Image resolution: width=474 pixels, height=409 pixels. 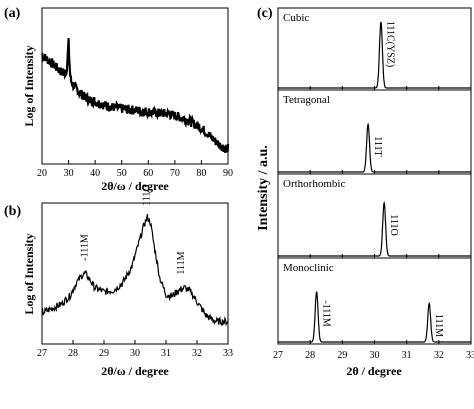 I want to click on panel-b-x-ticks: 27 28 29 30 31 32 33, so click(x=135, y=349).